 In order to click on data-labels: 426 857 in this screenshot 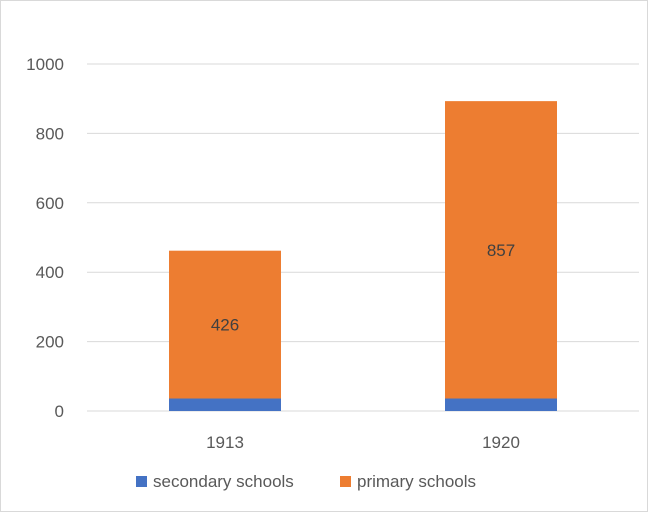, I will do `click(363, 288)`.